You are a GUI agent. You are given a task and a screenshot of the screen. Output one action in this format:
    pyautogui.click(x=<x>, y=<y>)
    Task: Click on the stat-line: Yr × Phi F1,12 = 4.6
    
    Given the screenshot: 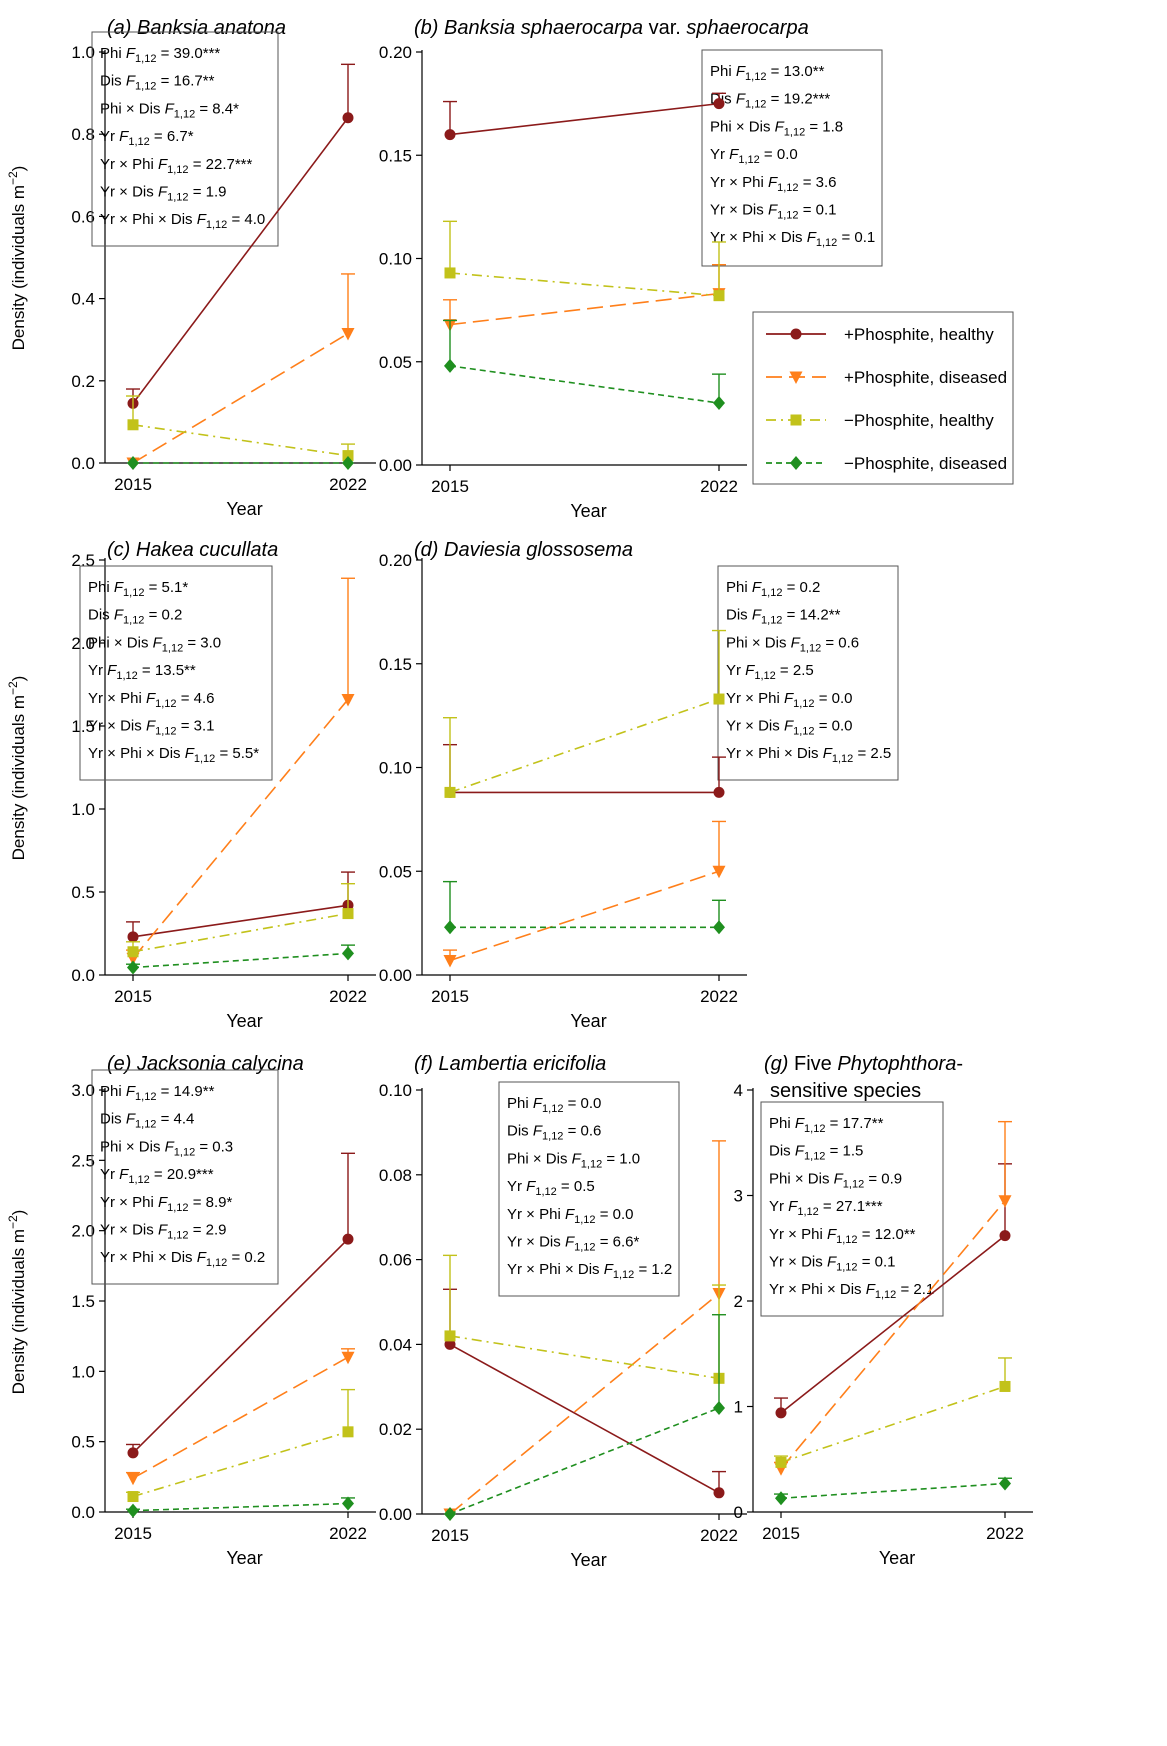 What is the action you would take?
    pyautogui.click(x=151, y=700)
    